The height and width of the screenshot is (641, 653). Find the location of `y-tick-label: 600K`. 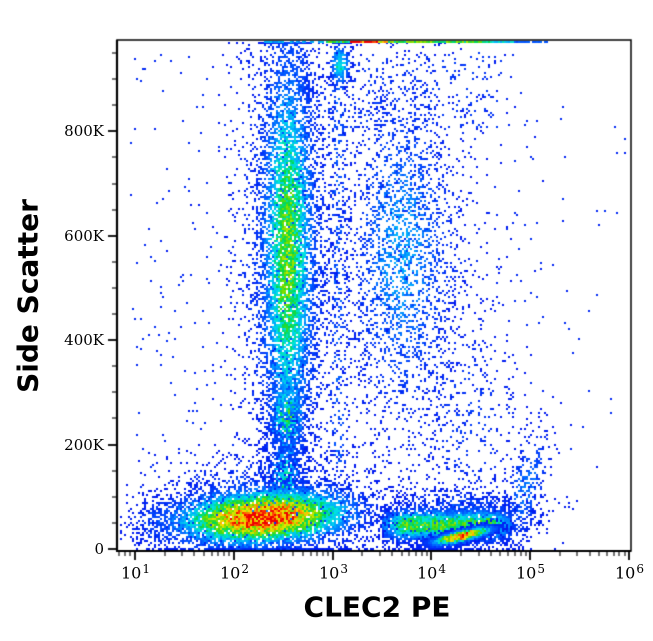

y-tick-label: 600K is located at coordinates (84, 236).